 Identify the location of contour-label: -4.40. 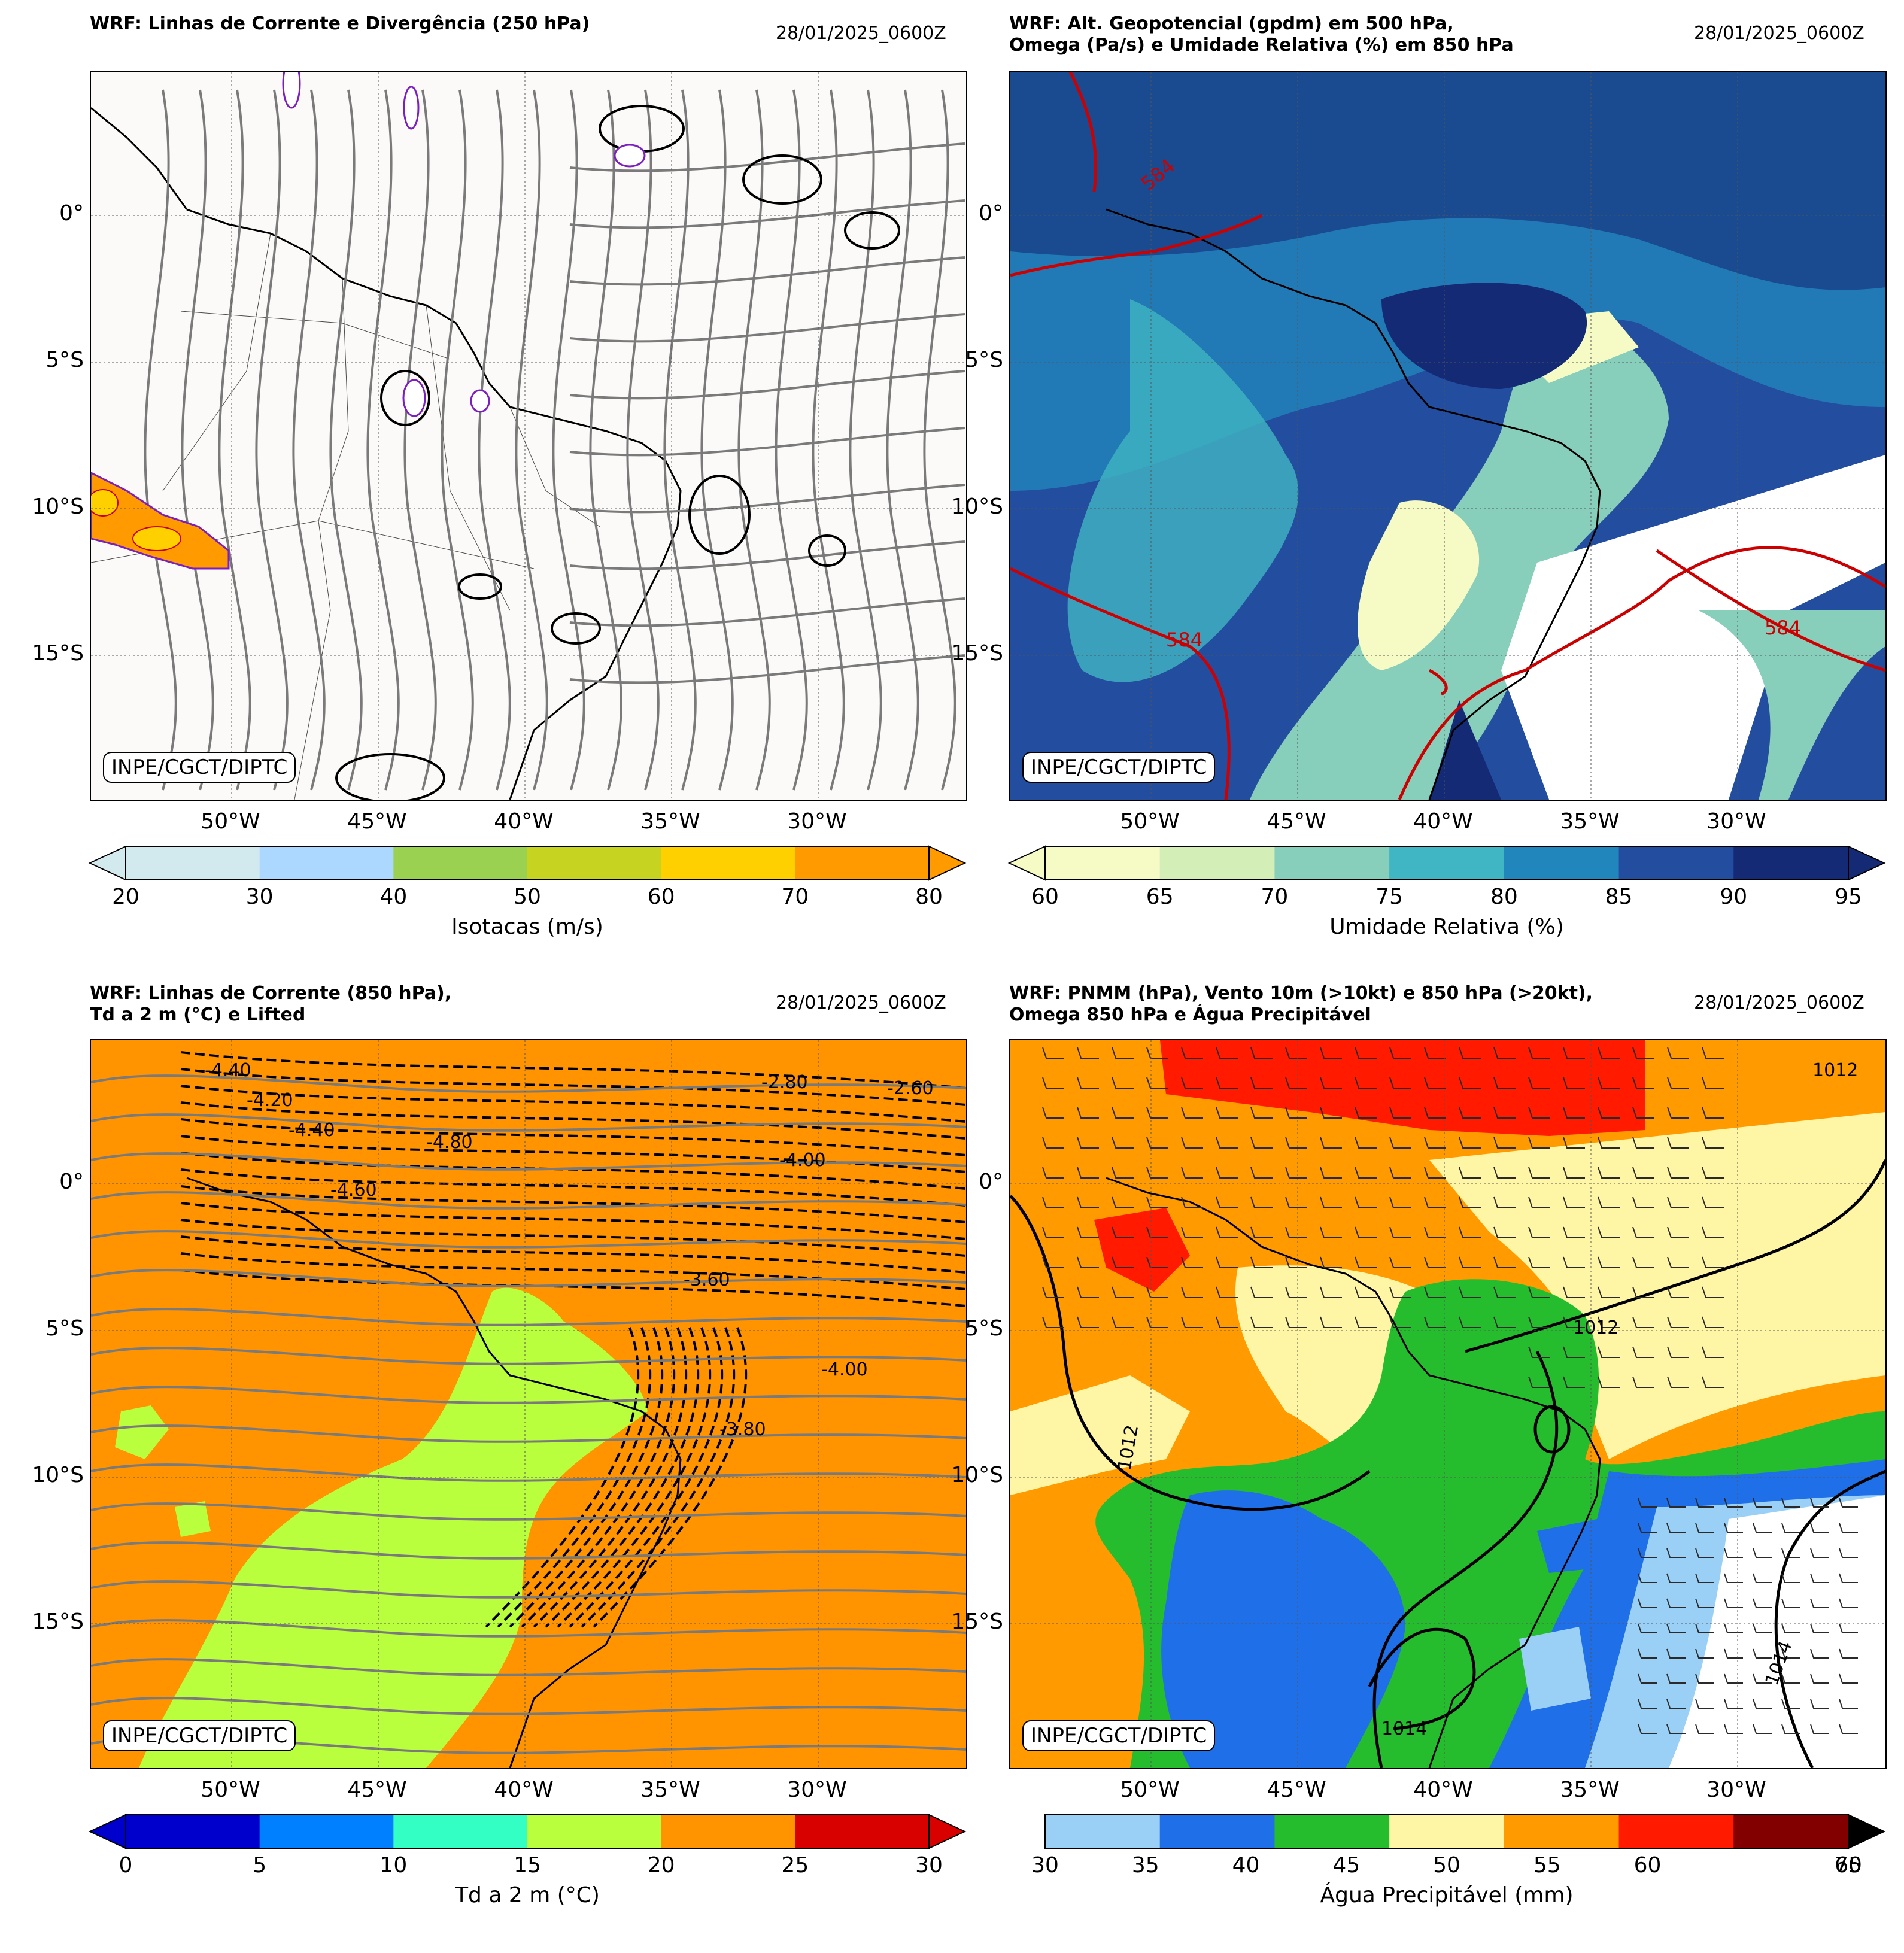
(312, 1130).